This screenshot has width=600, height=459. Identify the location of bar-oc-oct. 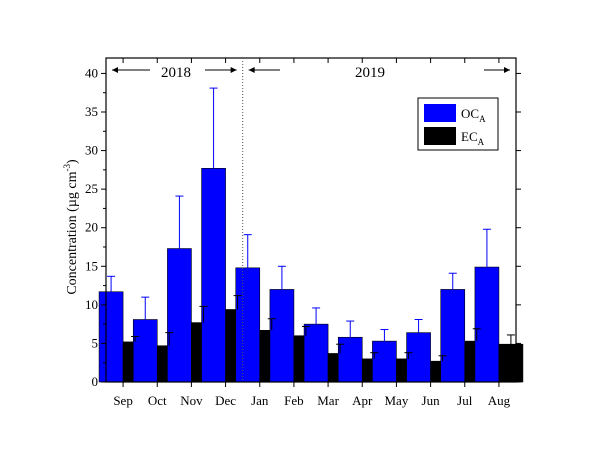
(145, 351).